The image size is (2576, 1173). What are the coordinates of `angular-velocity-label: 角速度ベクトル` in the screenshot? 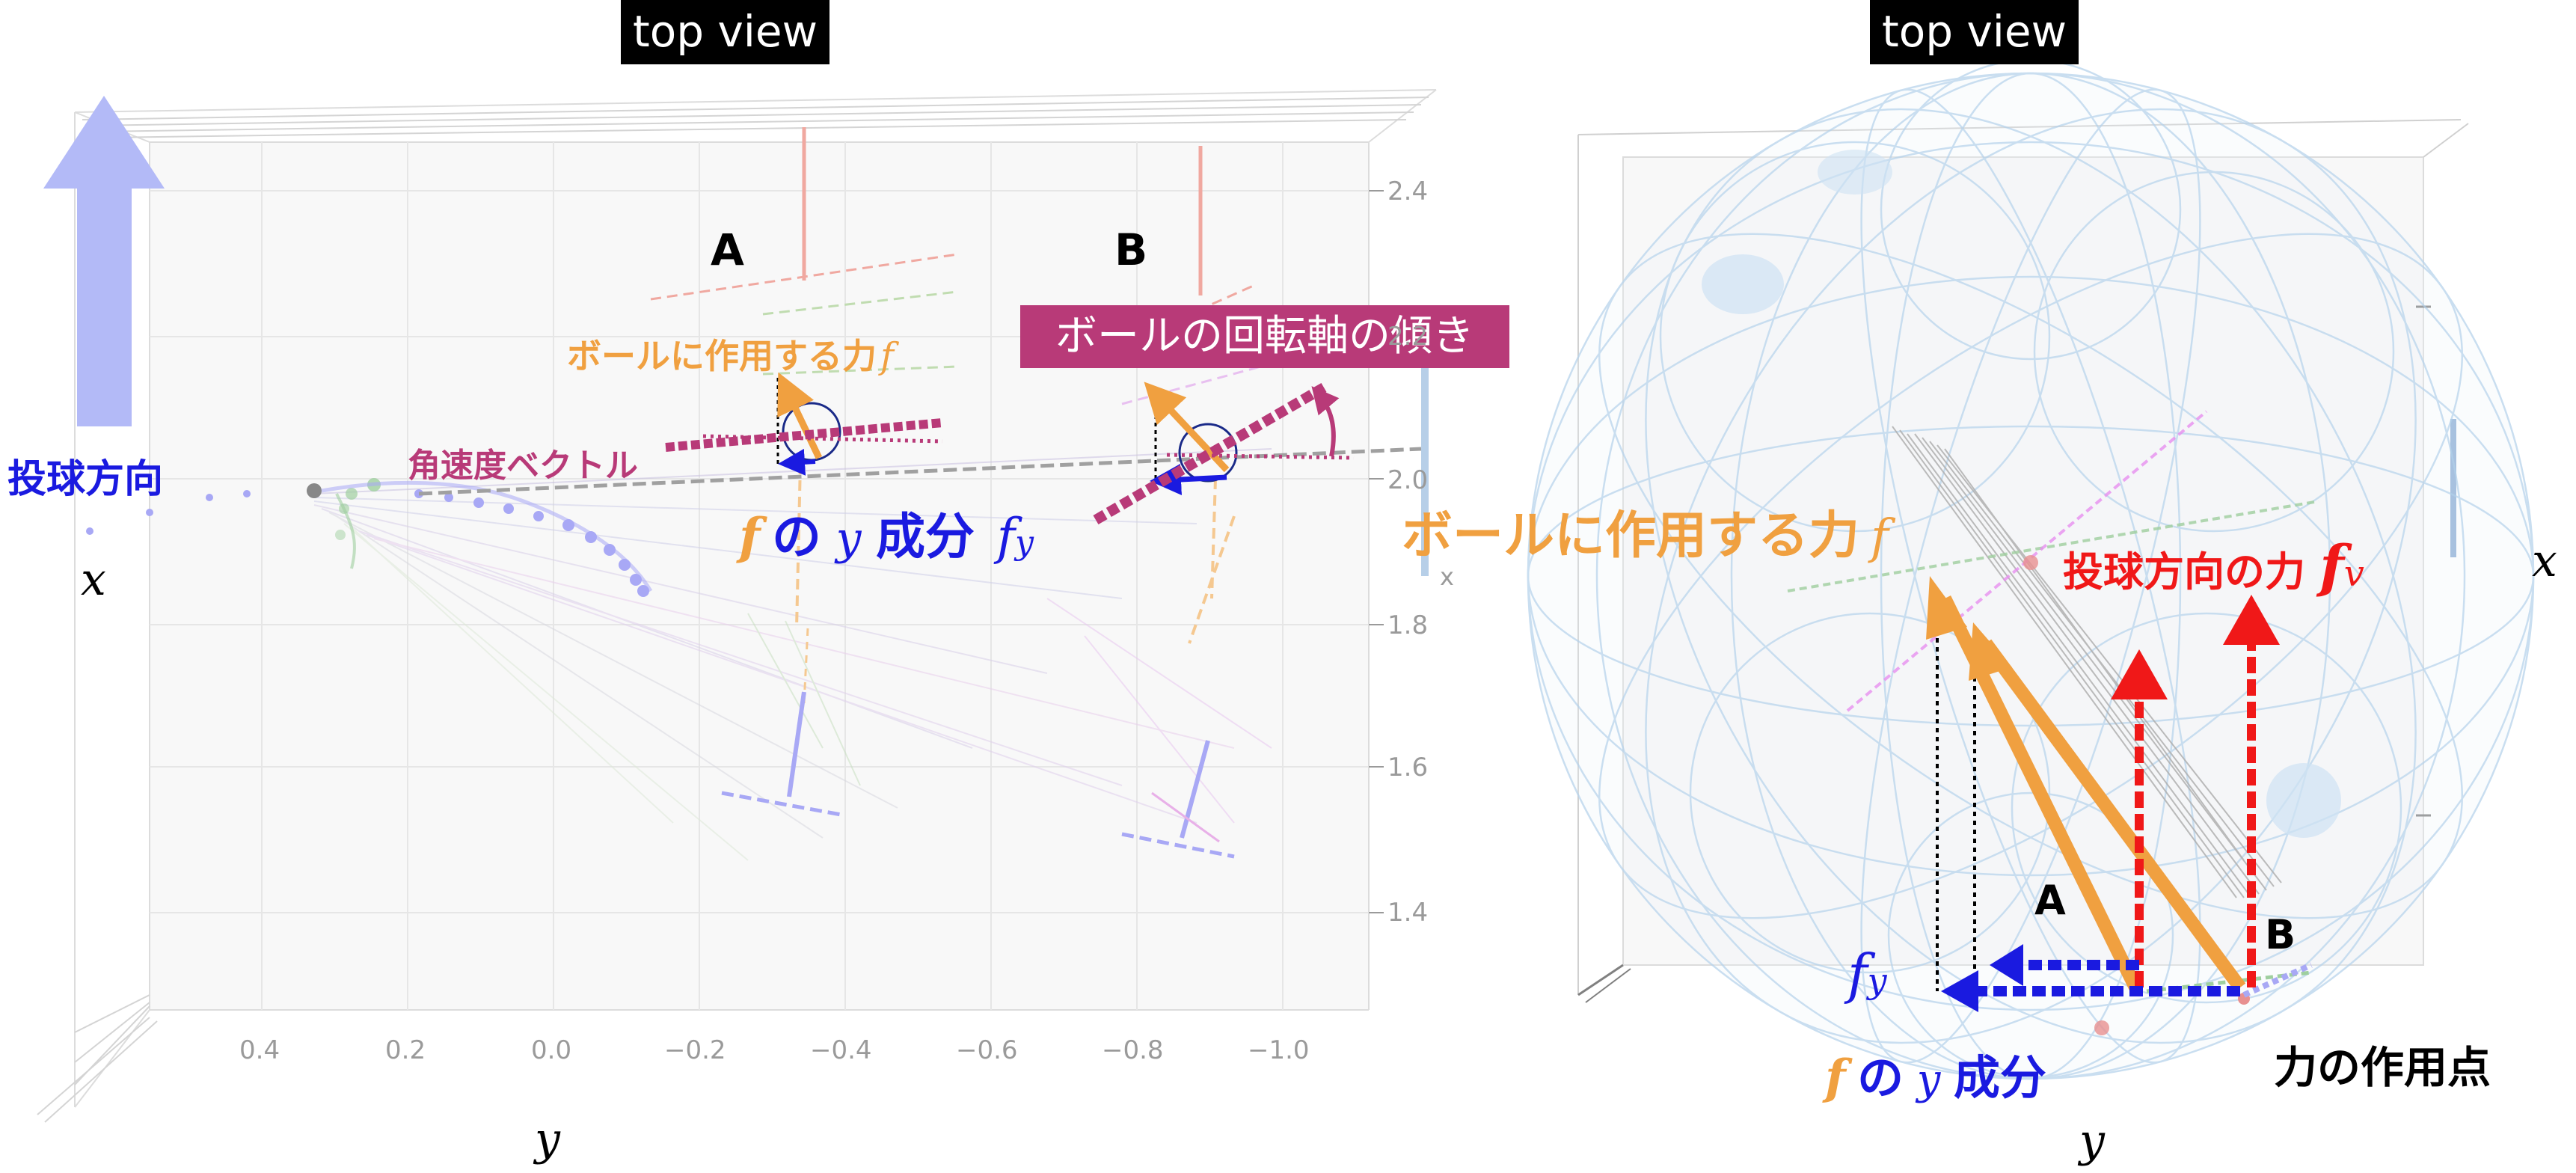 It's located at (523, 466).